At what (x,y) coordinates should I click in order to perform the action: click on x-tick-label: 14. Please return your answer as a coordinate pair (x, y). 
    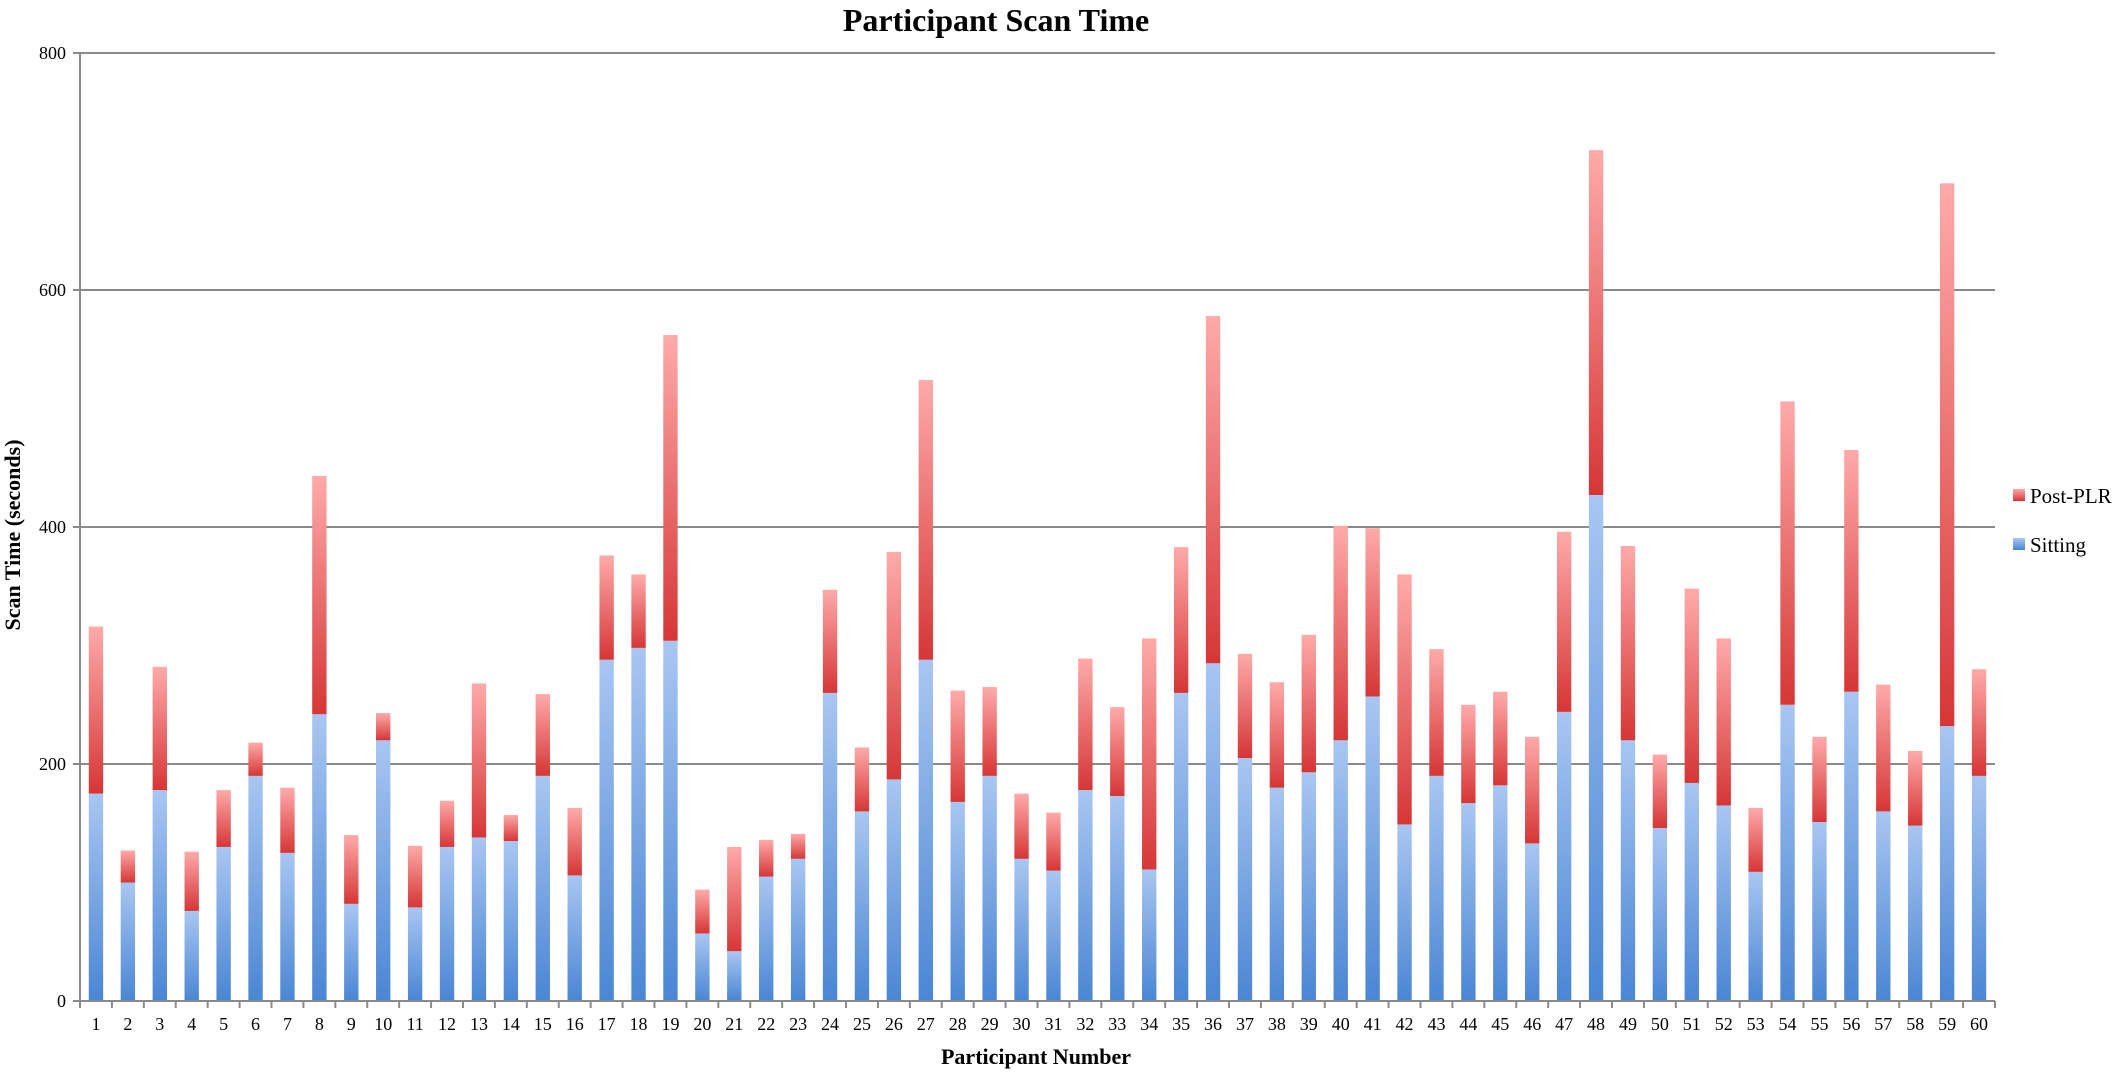
    Looking at the image, I should click on (511, 1024).